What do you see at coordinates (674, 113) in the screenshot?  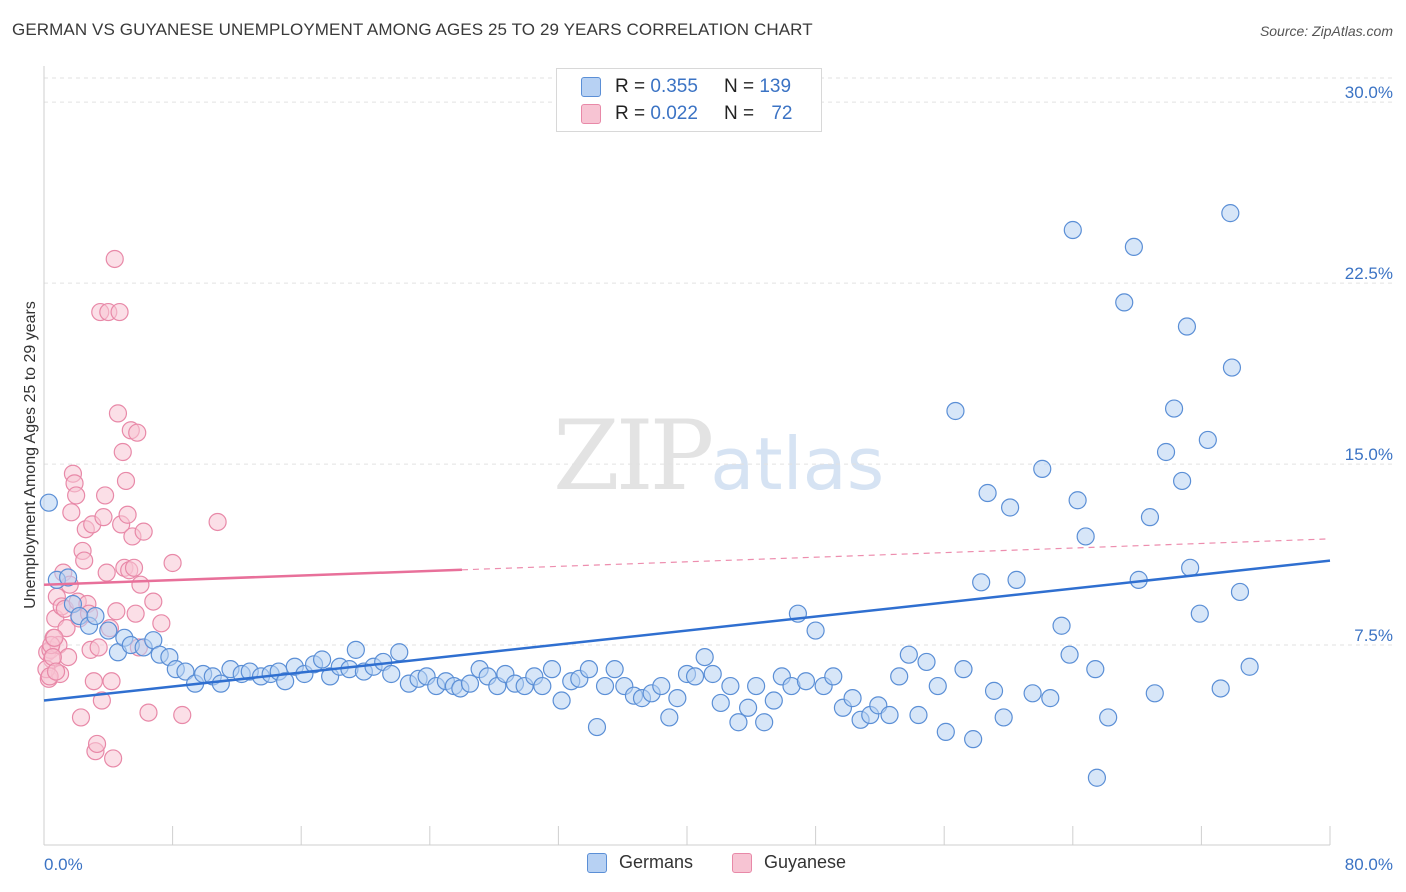 I see `guyanese-r-value: 0.022` at bounding box center [674, 113].